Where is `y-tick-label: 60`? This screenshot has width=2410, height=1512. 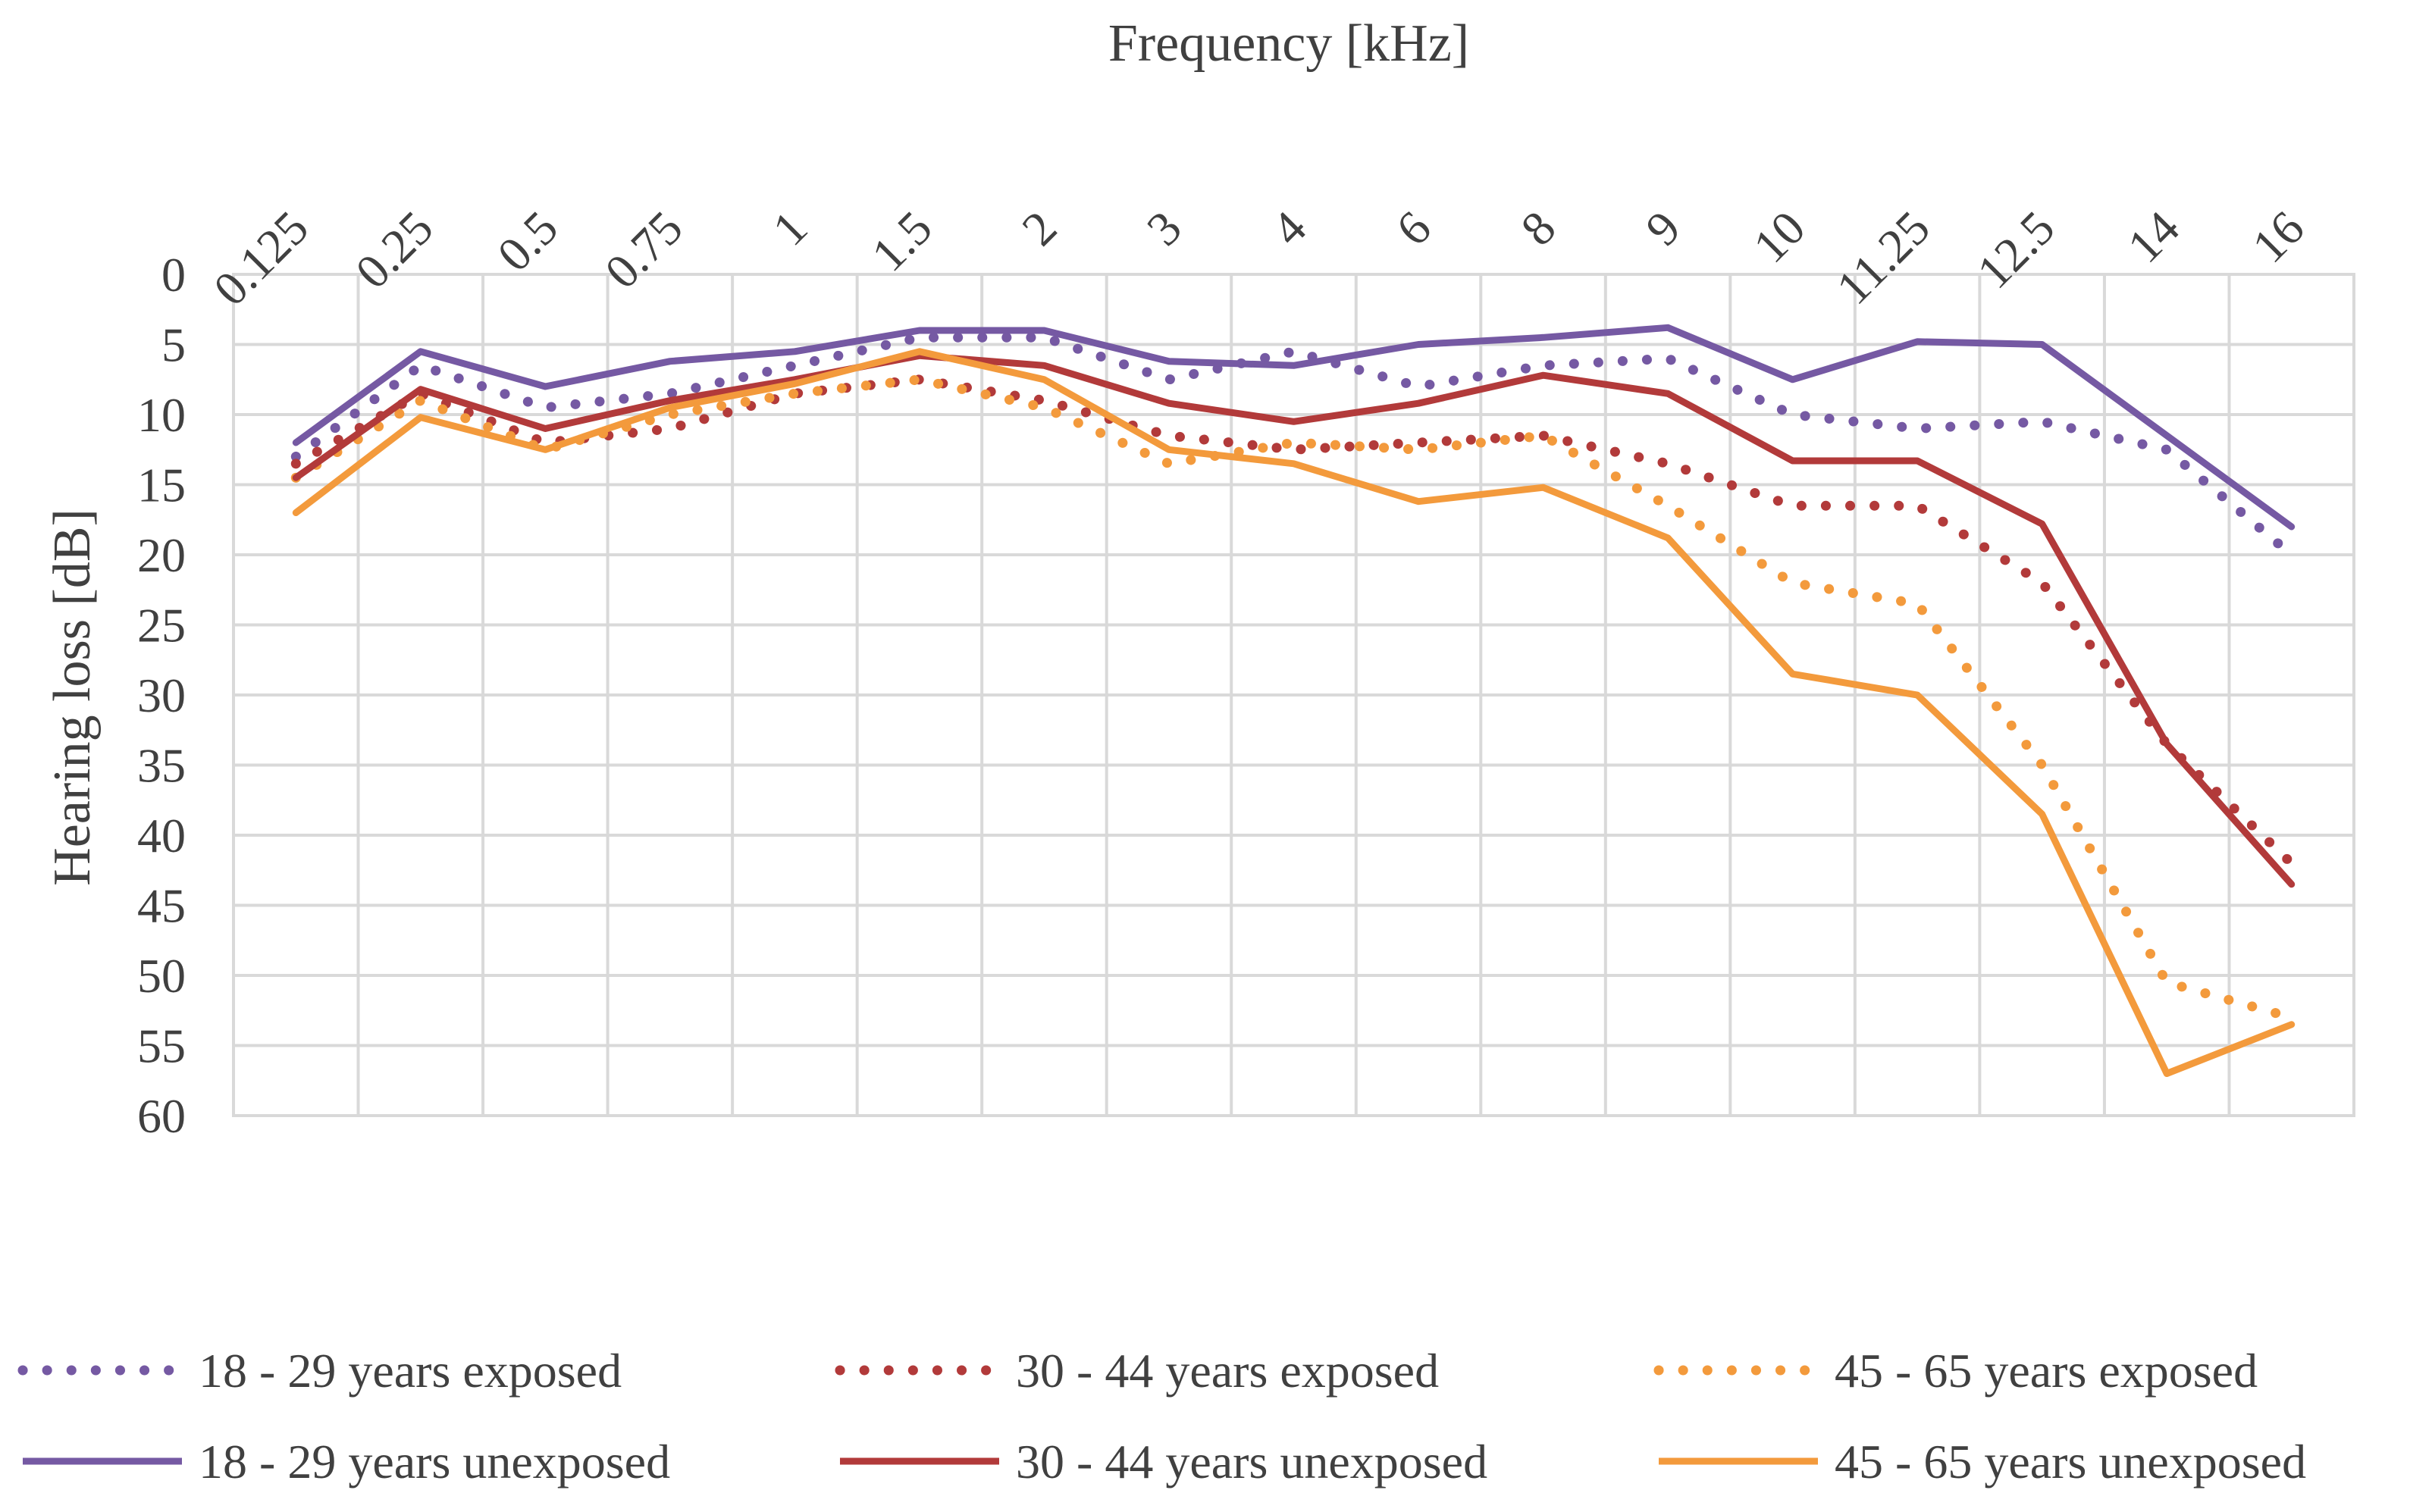 y-tick-label: 60 is located at coordinates (161, 1116).